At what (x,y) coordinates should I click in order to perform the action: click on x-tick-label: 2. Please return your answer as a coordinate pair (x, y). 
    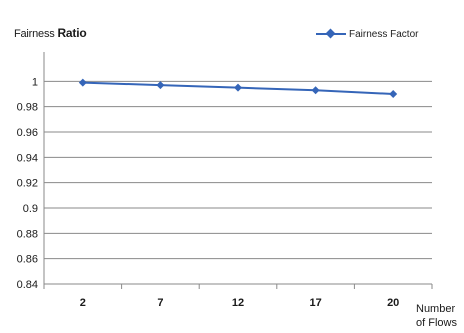
    Looking at the image, I should click on (83, 303).